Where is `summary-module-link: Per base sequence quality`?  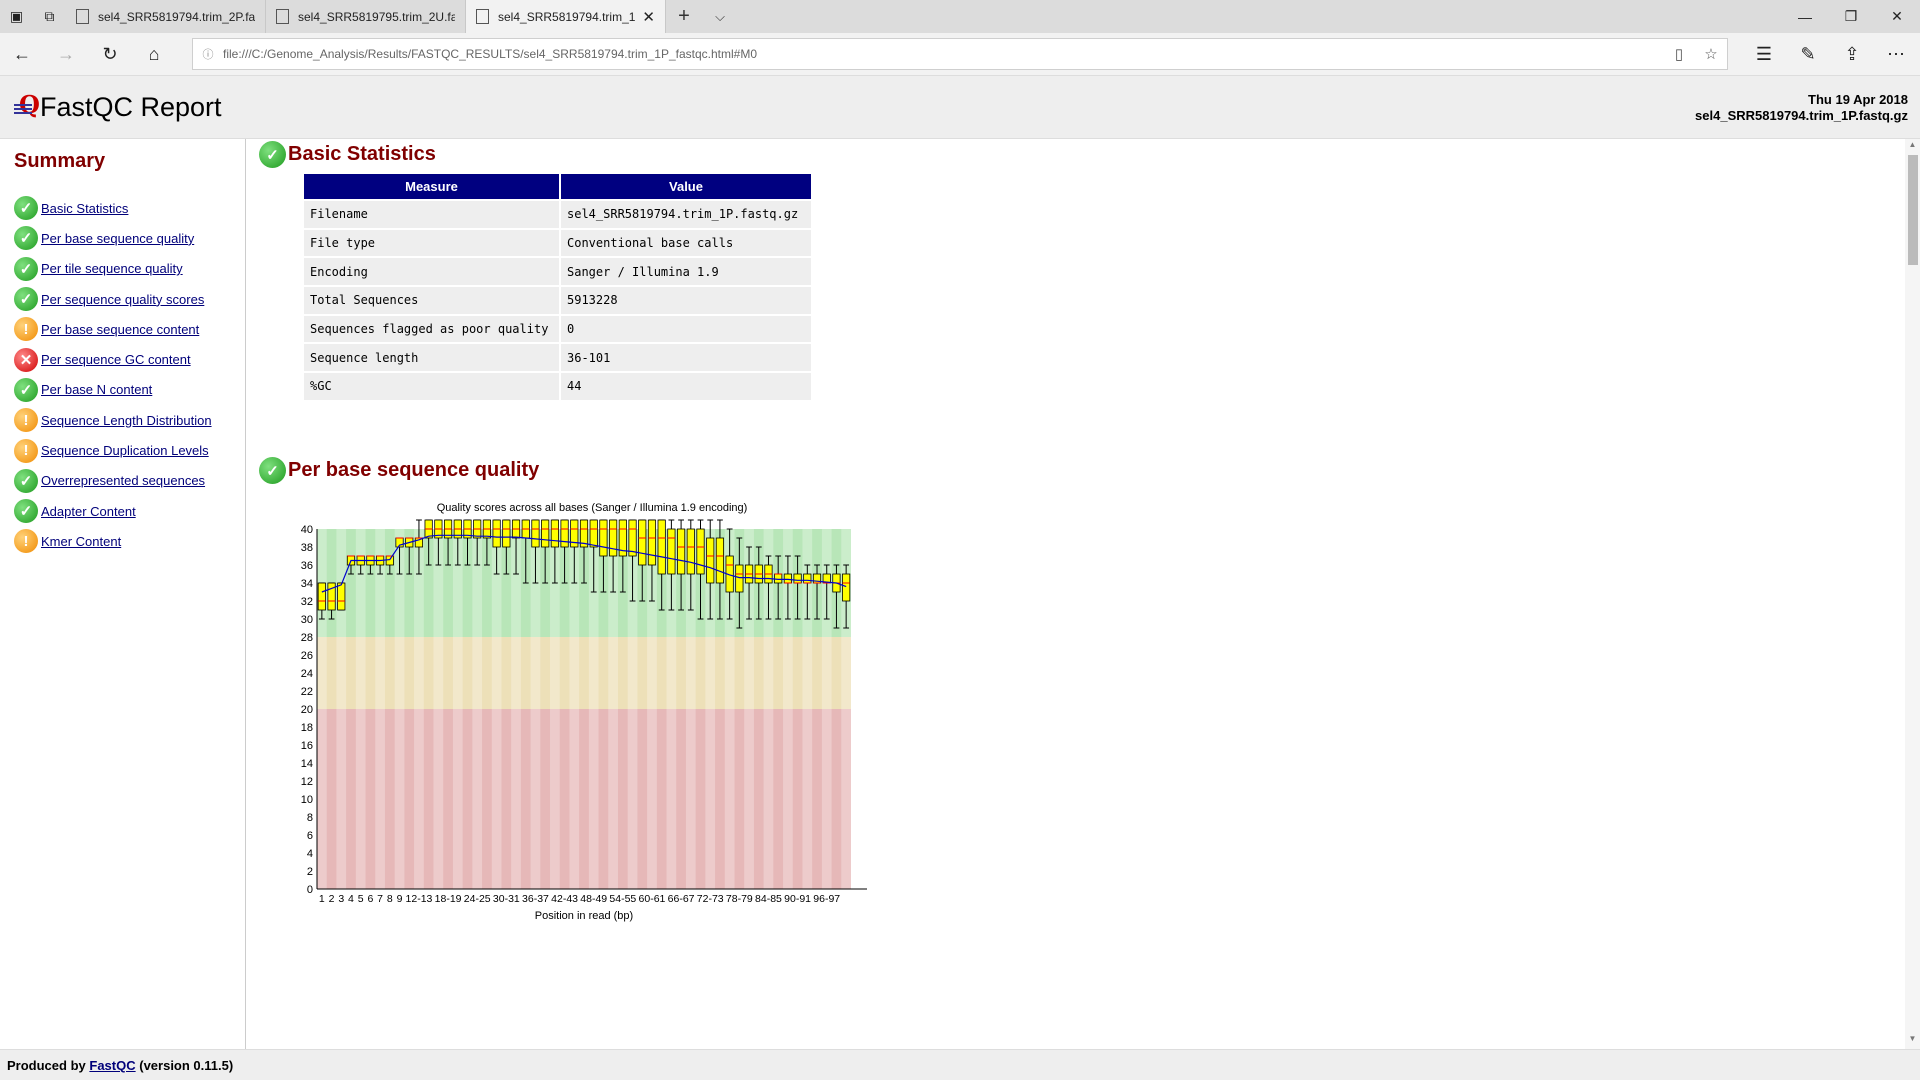
summary-module-link: Per base sequence quality is located at coordinates (118, 238).